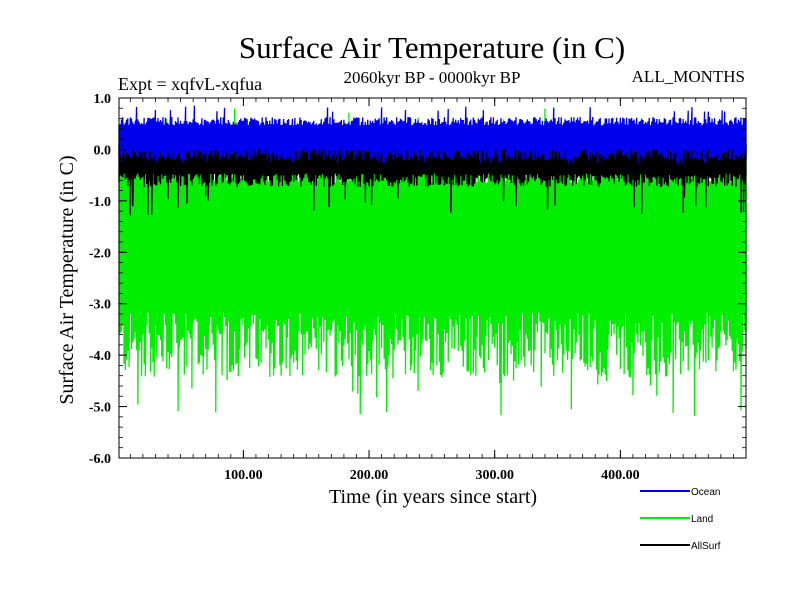 The width and height of the screenshot is (800, 600). Describe the element at coordinates (433, 497) in the screenshot. I see `x-axis-label: Time (in years since start)` at that location.